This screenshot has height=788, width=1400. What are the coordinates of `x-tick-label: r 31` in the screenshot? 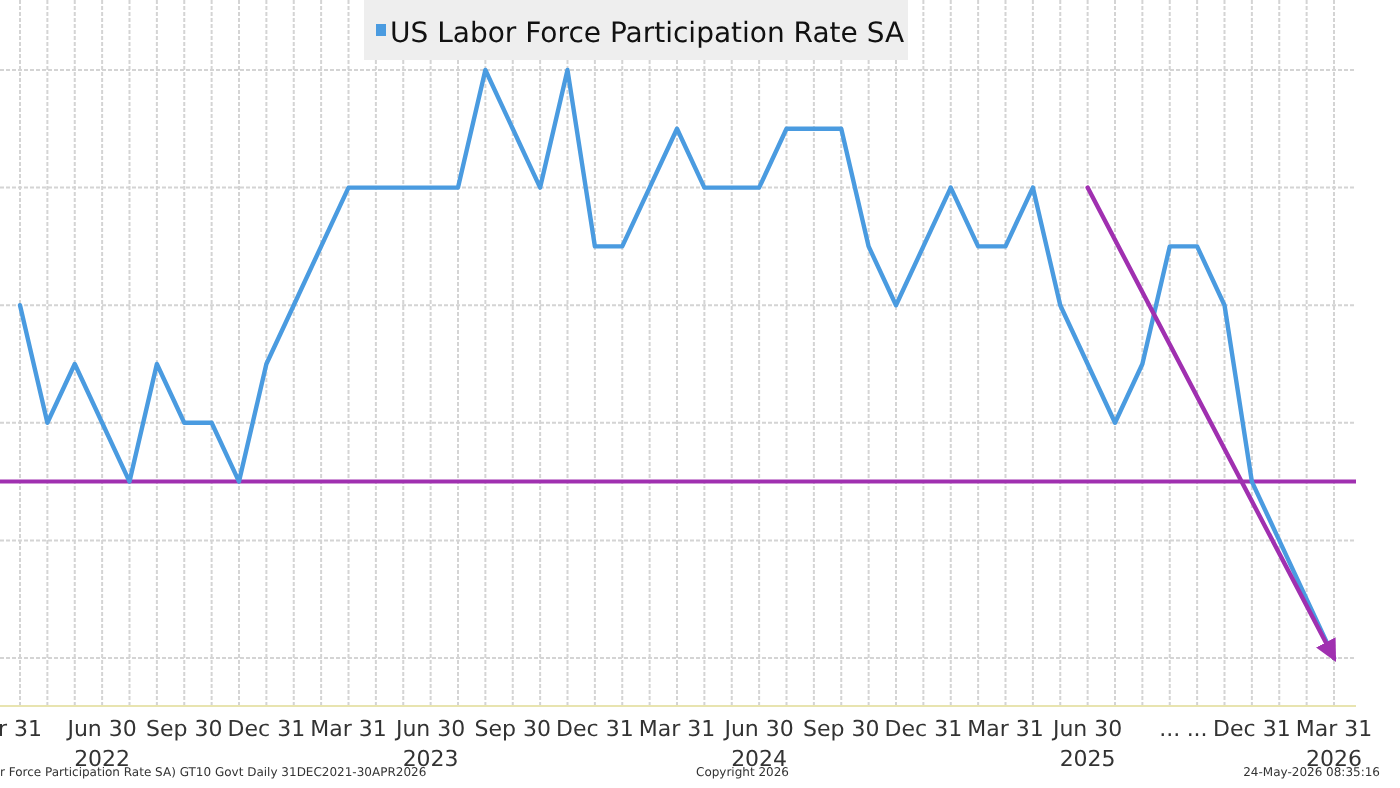 It's located at (21, 729).